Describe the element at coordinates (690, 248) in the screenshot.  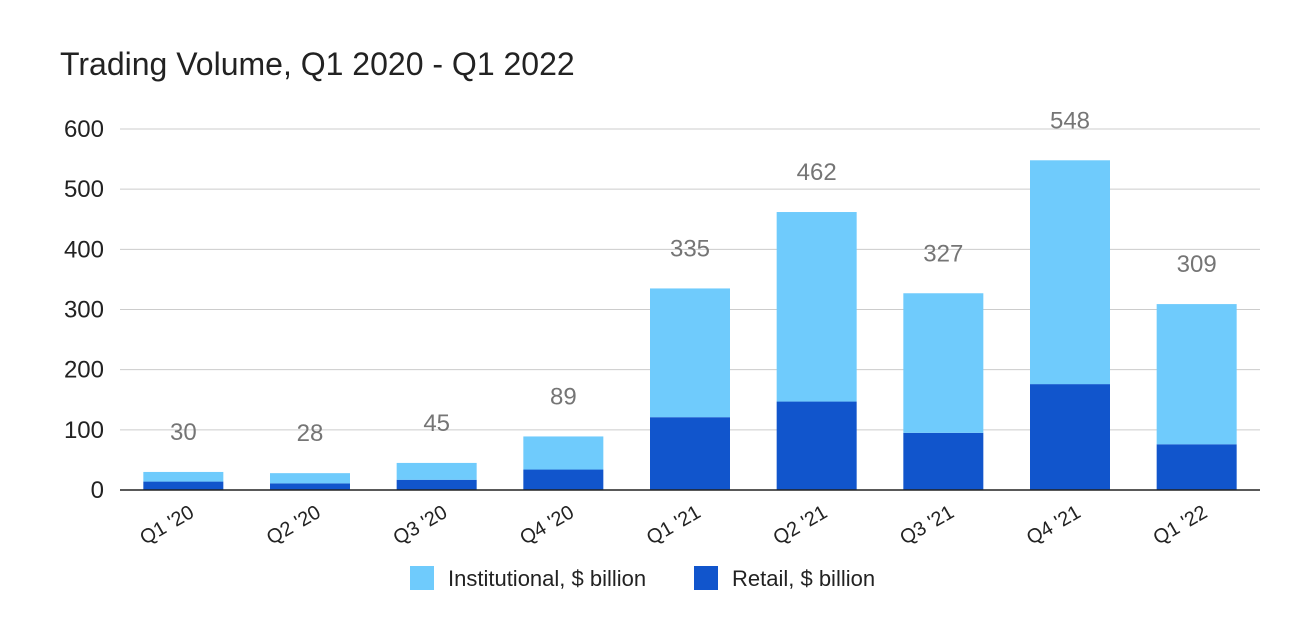
I see `data-label-total: 335` at that location.